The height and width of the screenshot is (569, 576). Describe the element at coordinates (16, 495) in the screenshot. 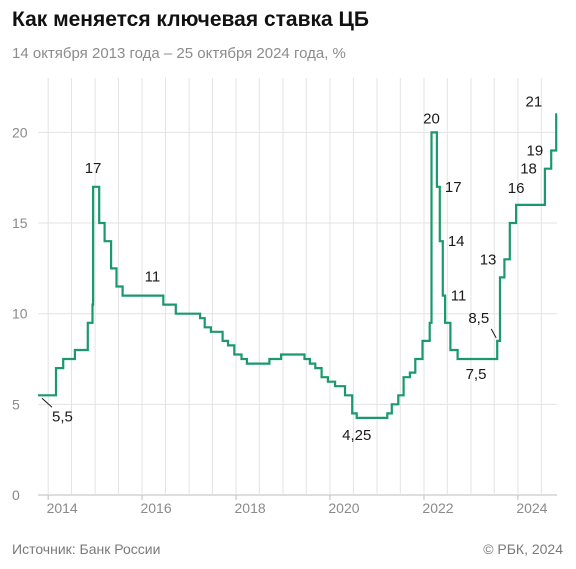

I see `y-tick-label: 0` at that location.